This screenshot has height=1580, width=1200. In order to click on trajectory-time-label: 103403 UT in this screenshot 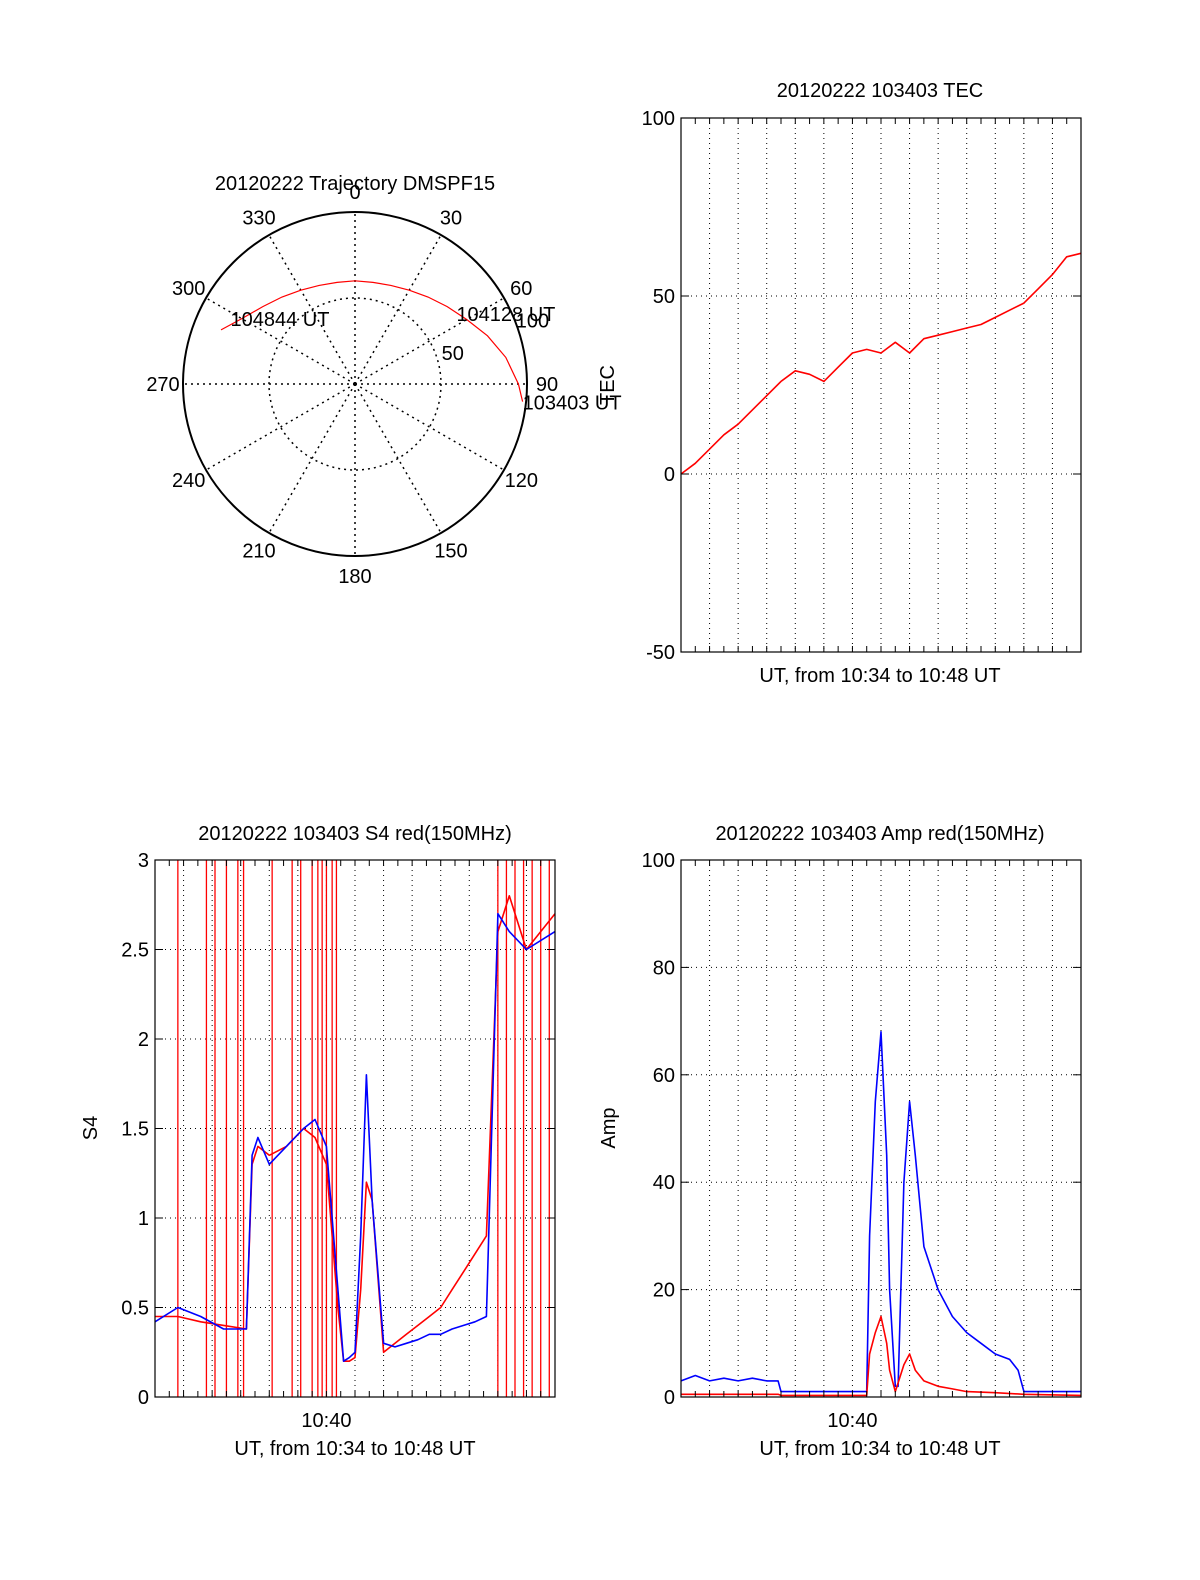, I will do `click(572, 404)`.